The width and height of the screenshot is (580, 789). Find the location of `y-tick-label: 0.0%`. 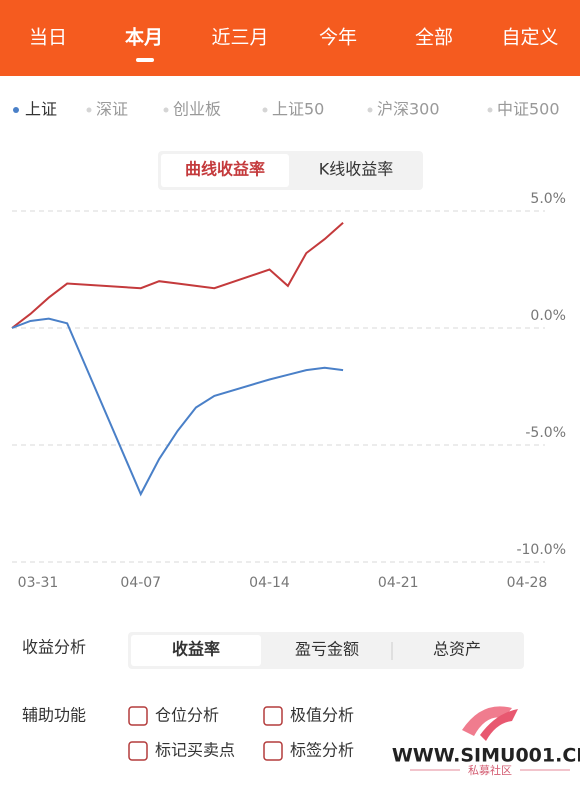

y-tick-label: 0.0% is located at coordinates (548, 316).